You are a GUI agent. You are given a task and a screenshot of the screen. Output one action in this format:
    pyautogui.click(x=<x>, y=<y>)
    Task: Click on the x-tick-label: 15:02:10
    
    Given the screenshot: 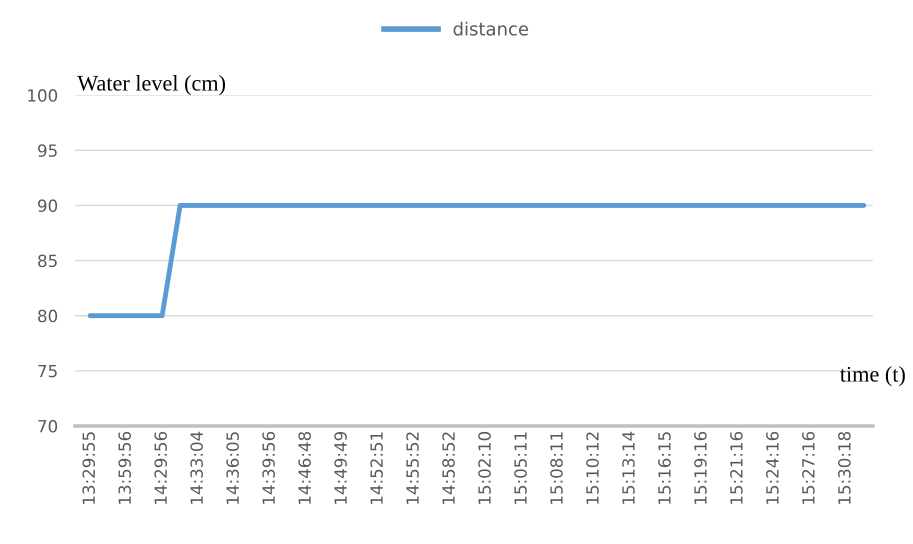 What is the action you would take?
    pyautogui.click(x=484, y=468)
    